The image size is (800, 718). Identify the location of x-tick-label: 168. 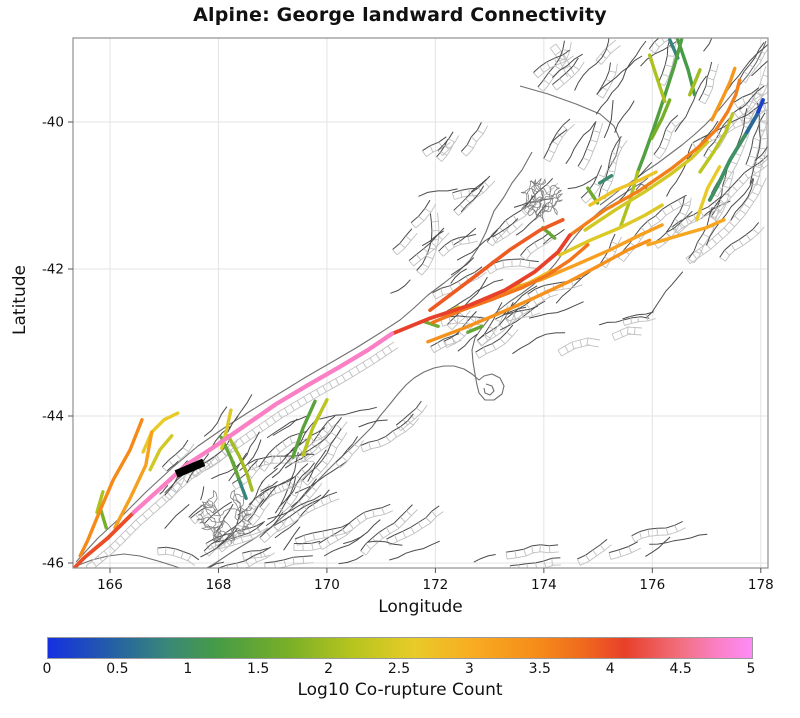
(219, 585).